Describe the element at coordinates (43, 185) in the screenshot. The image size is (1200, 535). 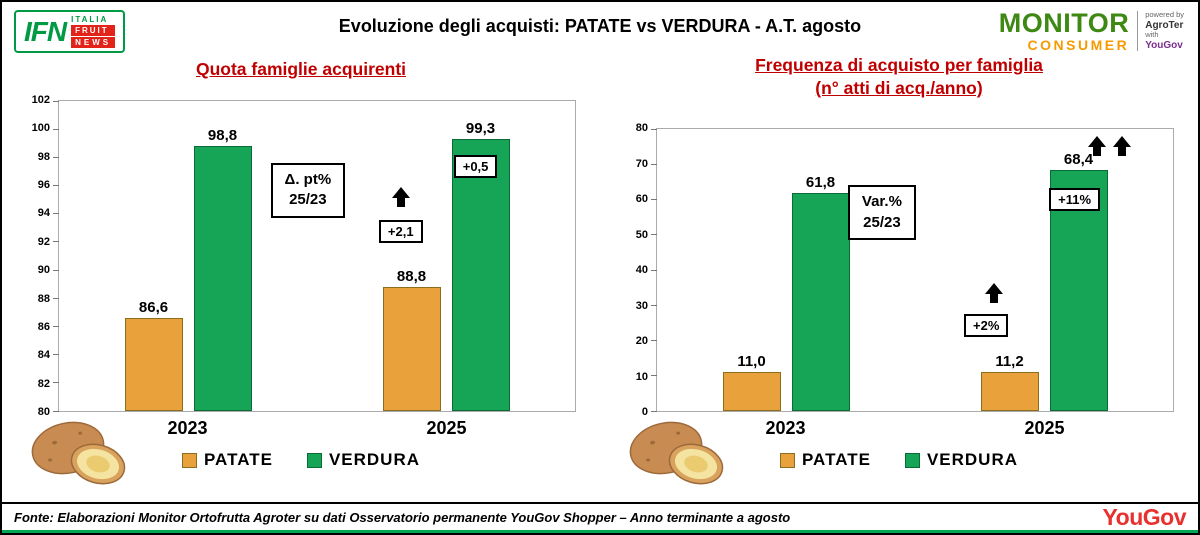
I see `y-axis-label: 96` at that location.